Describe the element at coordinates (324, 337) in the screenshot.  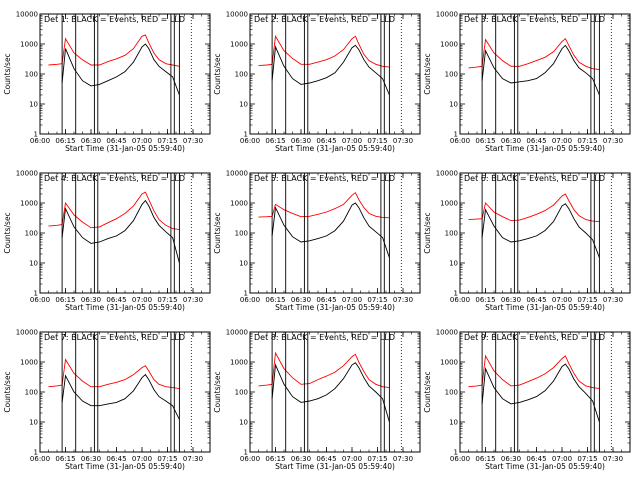
I see `panel-title: Det 8: BLACK = Events, RED = LLD` at that location.